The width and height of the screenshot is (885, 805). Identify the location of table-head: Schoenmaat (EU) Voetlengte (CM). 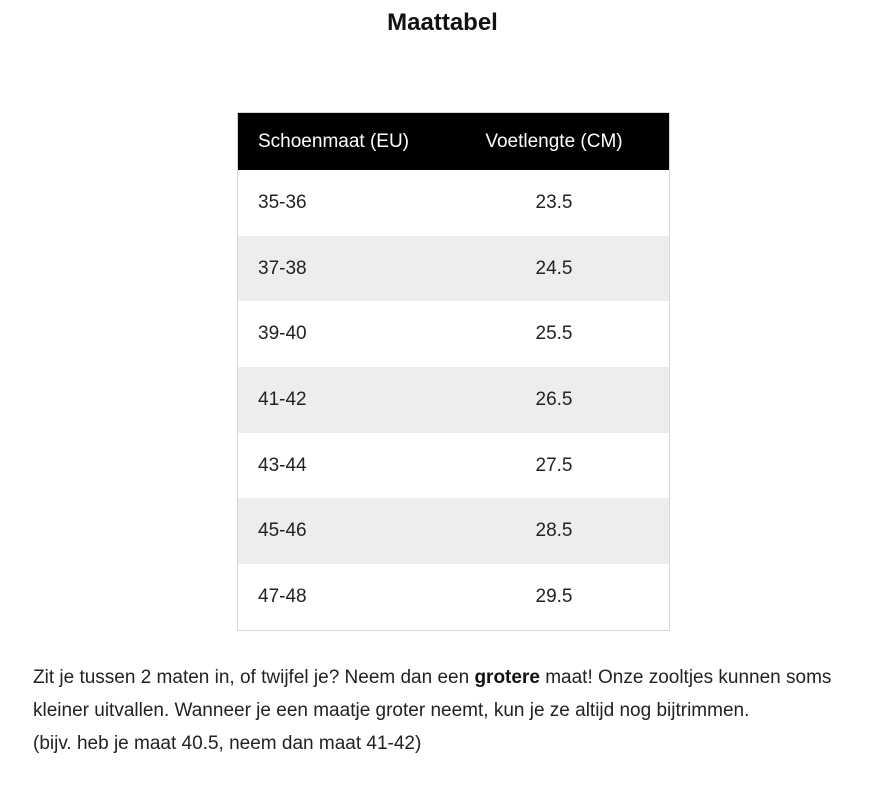
(453, 141).